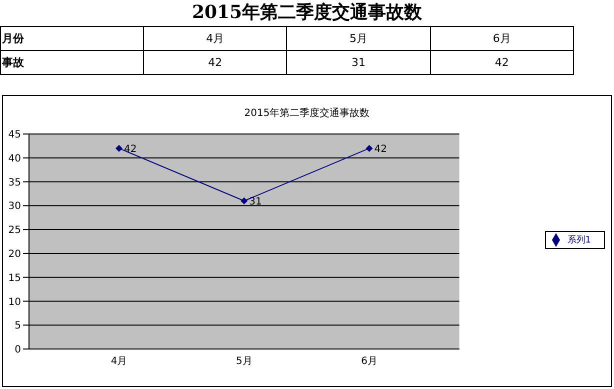 This screenshot has width=614, height=389. I want to click on y-tick-label: 40, so click(14, 158).